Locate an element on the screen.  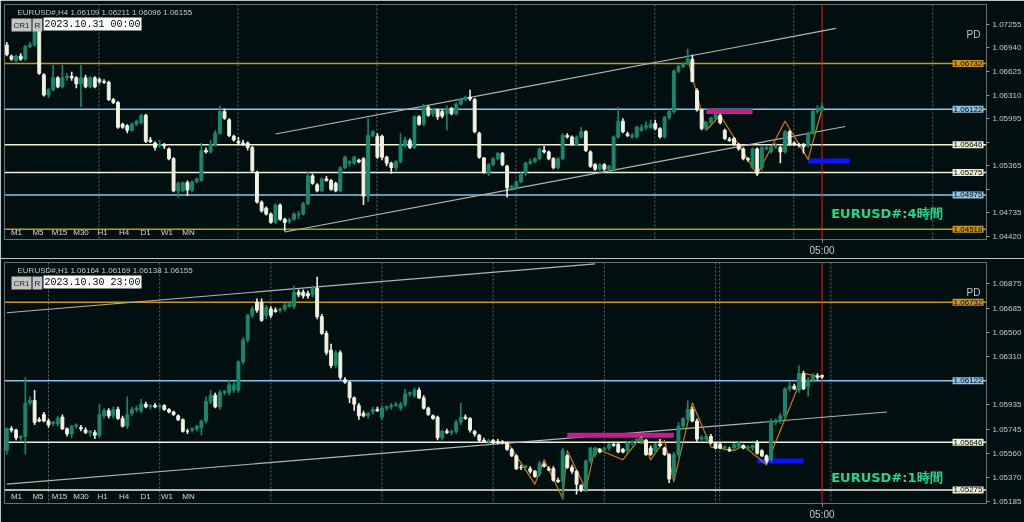
y-tick-label: 1.06940 is located at coordinates (1007, 48).